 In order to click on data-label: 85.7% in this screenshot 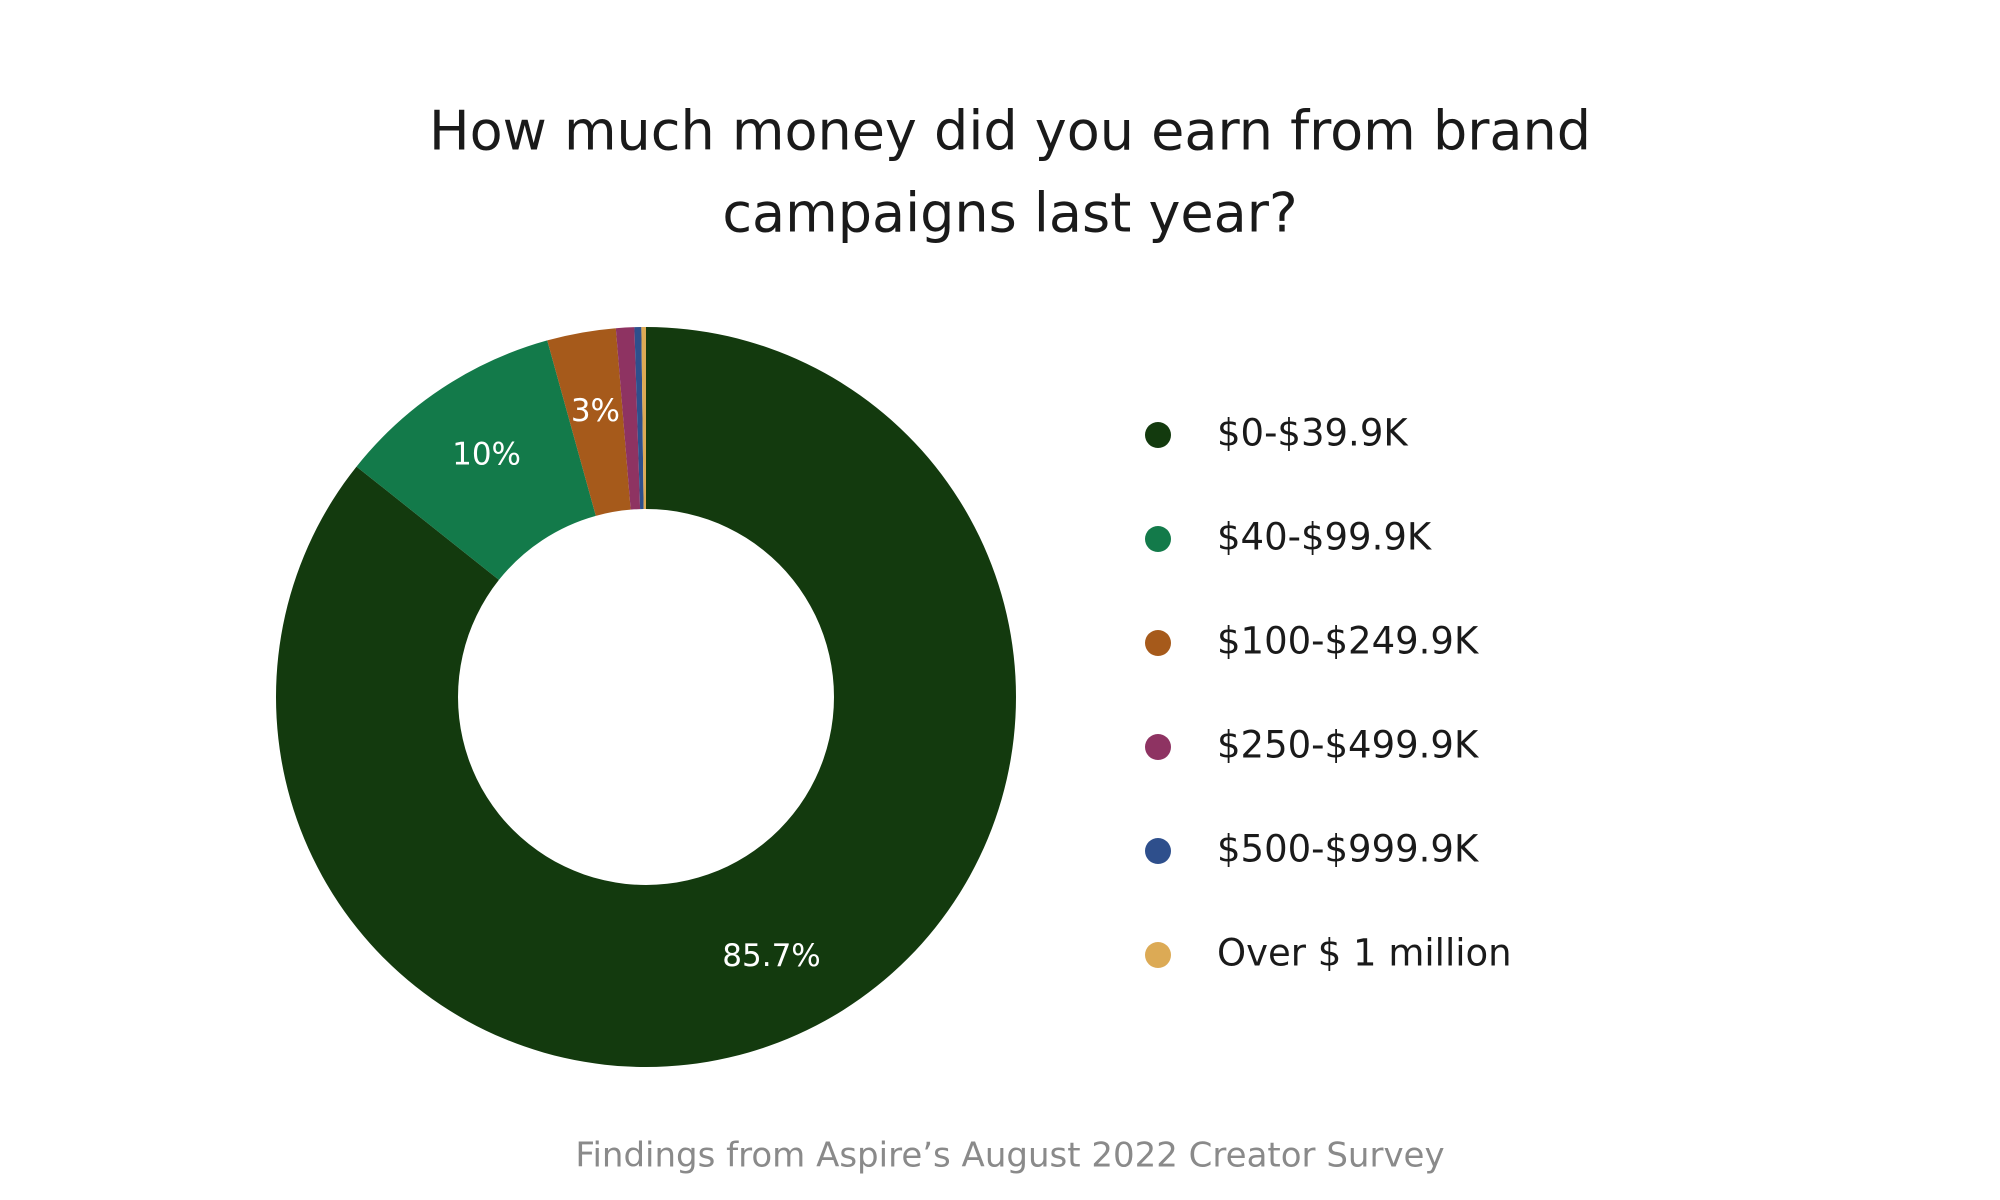, I will do `click(771, 956)`.